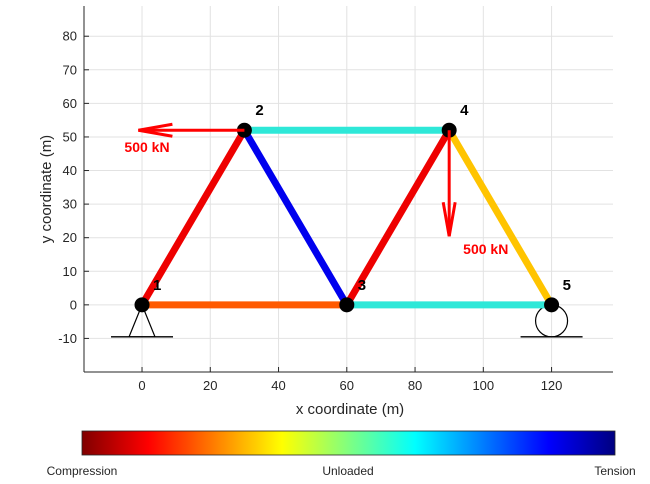 The width and height of the screenshot is (650, 484). What do you see at coordinates (278, 385) in the screenshot?
I see `x-tick-label: 40` at bounding box center [278, 385].